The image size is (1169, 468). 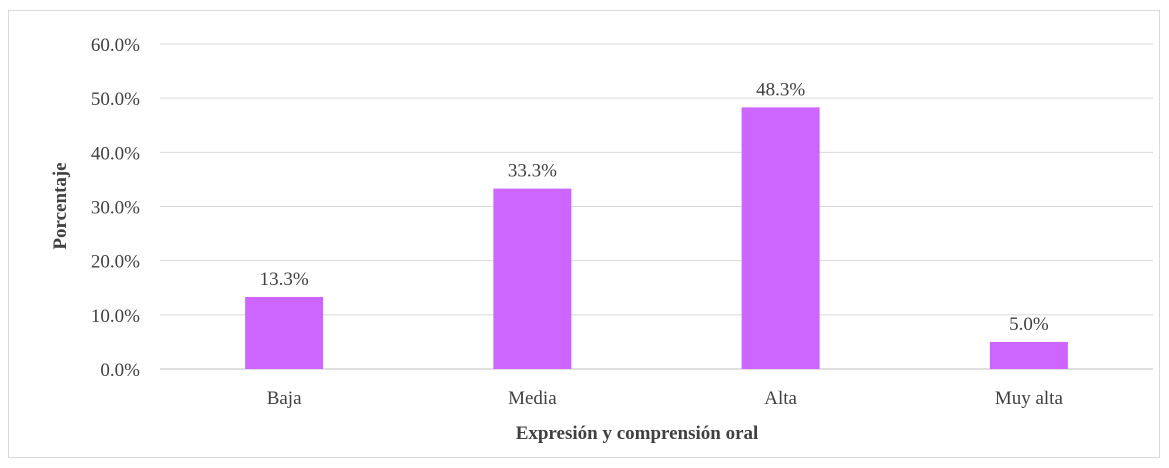 What do you see at coordinates (284, 398) in the screenshot?
I see `x-tick-label: Baja` at bounding box center [284, 398].